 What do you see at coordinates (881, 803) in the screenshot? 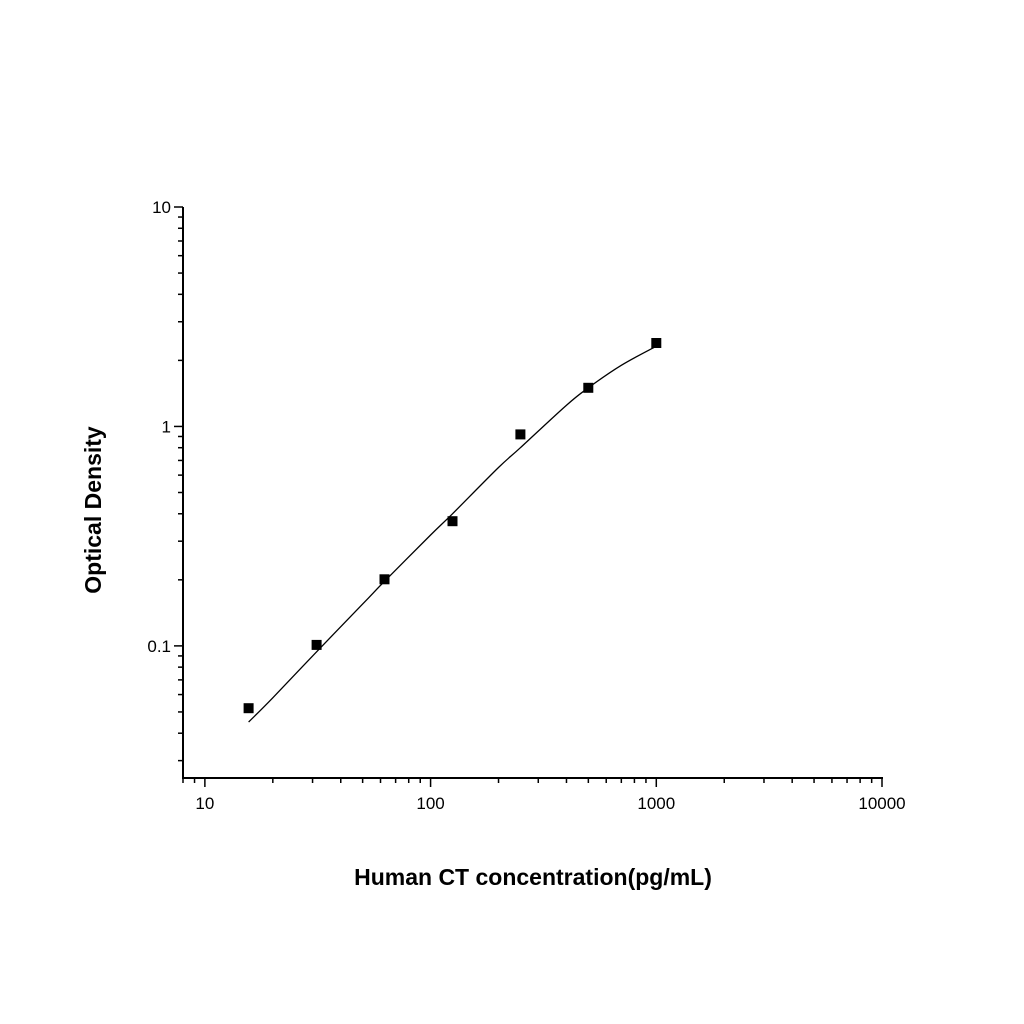
I see `x-tick-label: 10000` at bounding box center [881, 803].